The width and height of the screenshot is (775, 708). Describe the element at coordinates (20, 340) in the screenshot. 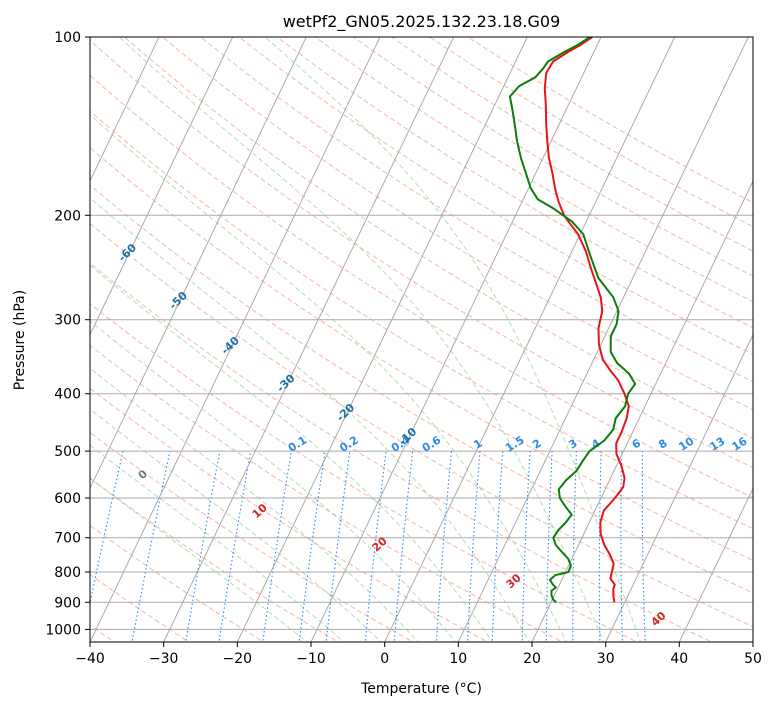

I see `y-axis-label: Pressure (hPa)` at that location.